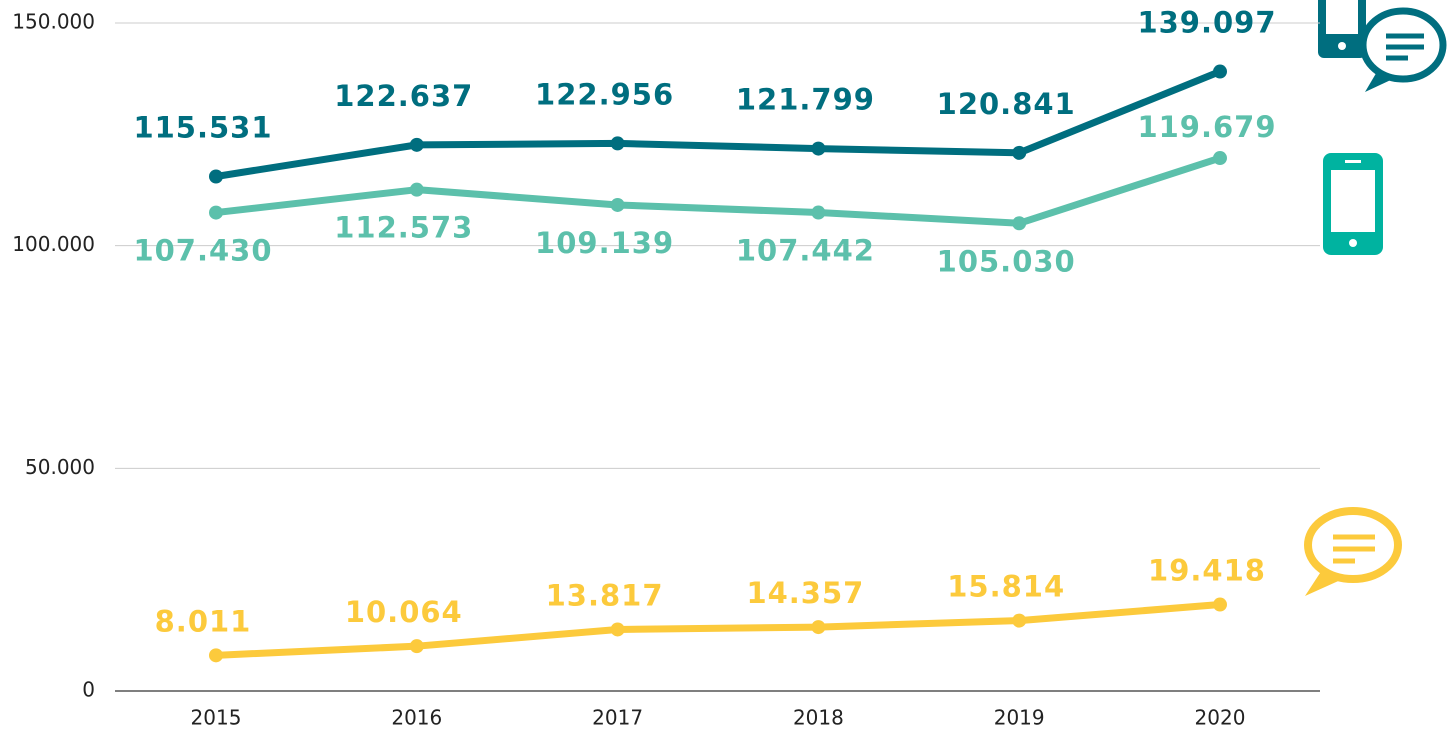 This screenshot has height=730, width=1449. I want to click on data-label: 120.841, so click(1006, 104).